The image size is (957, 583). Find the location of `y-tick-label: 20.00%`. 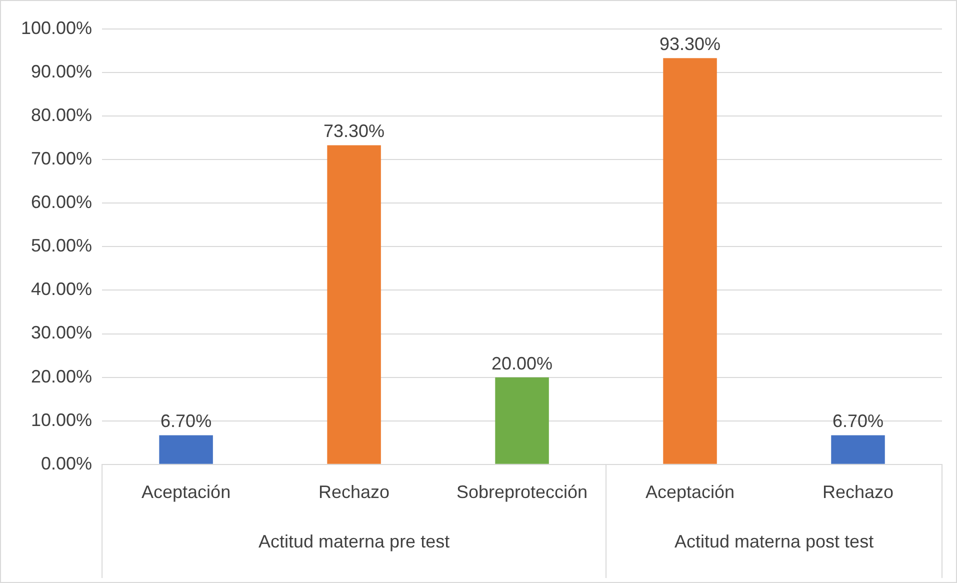

y-tick-label: 20.00% is located at coordinates (61, 376).